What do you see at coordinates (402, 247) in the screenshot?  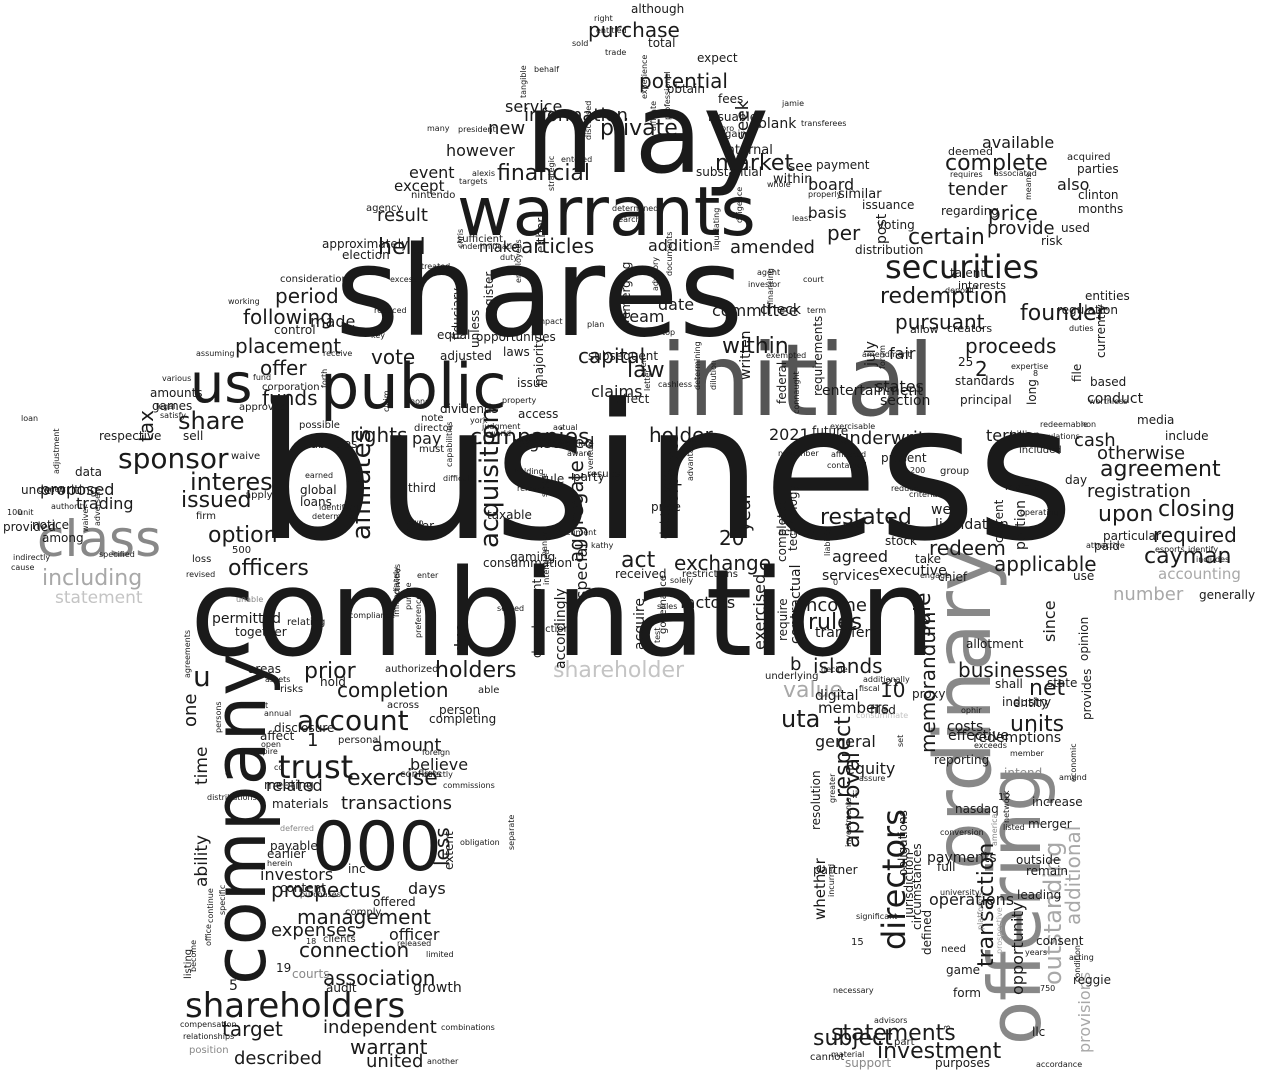 I see `word-47: held` at bounding box center [402, 247].